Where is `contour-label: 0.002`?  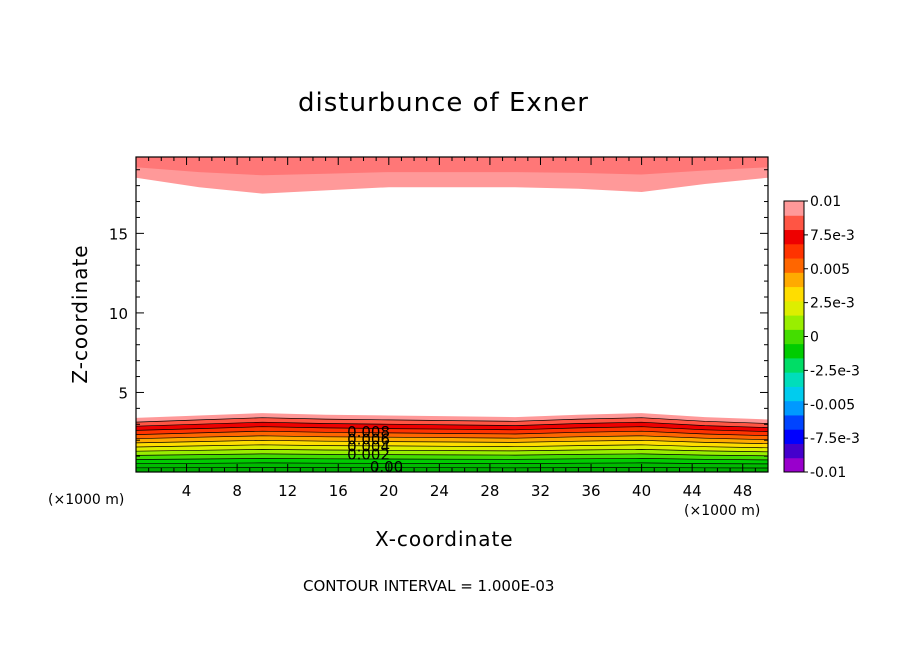 contour-label: 0.002 is located at coordinates (368, 455).